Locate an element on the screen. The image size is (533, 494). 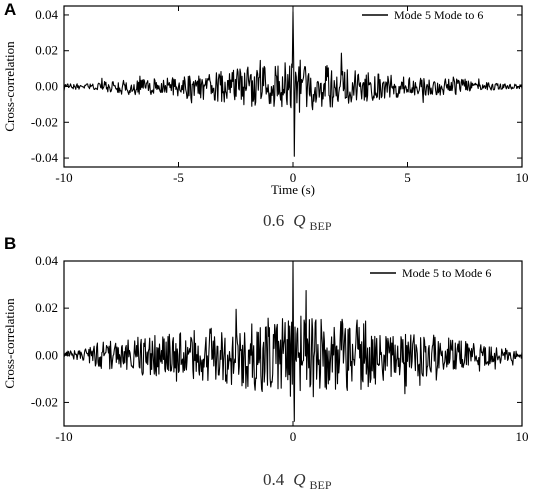
x-tick-label: 5 is located at coordinates (407, 177).